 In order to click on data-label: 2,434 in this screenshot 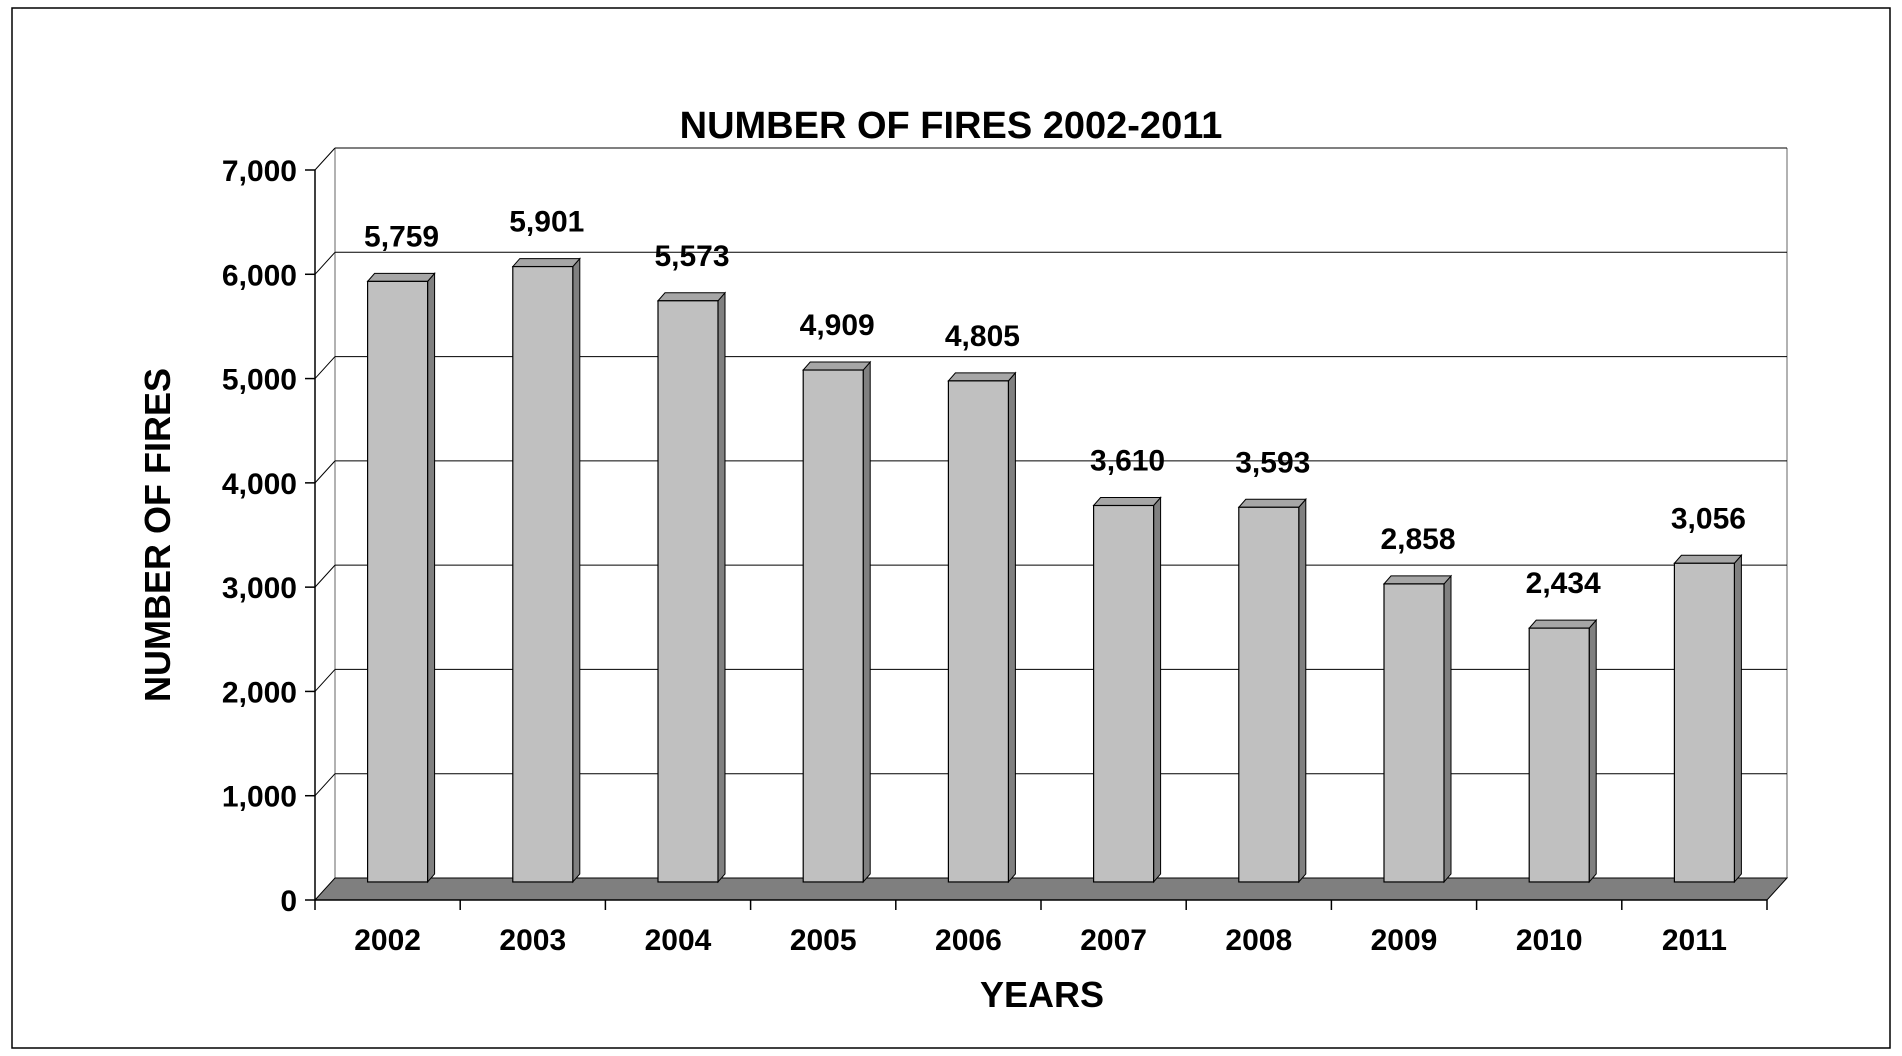, I will do `click(1563, 583)`.